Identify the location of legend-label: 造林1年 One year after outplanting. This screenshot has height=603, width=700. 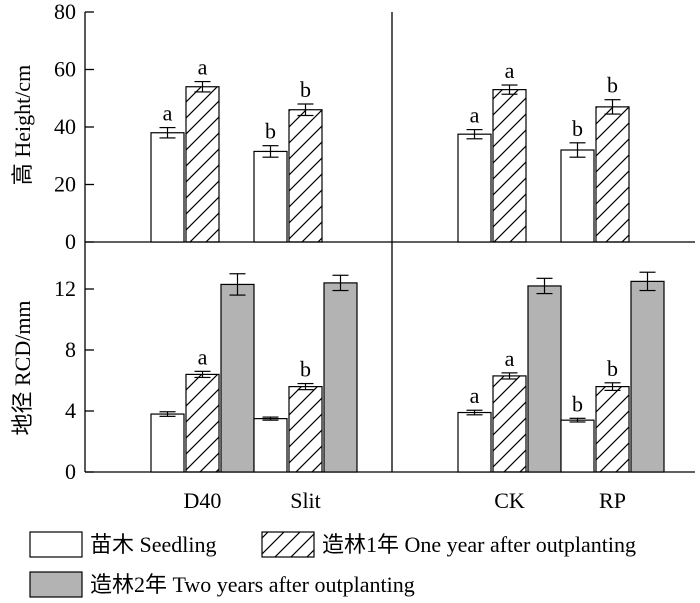
(479, 544).